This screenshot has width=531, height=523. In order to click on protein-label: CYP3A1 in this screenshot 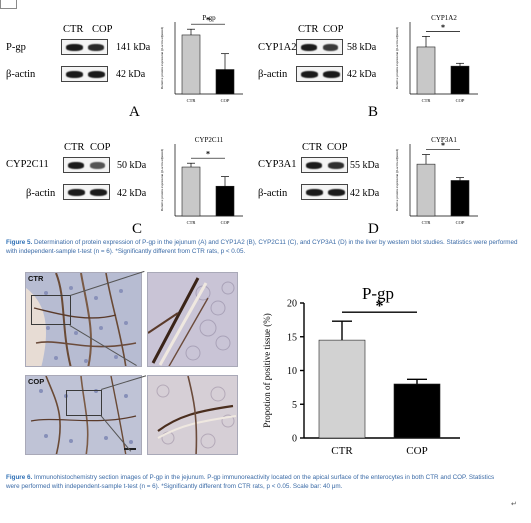, I will do `click(277, 164)`.